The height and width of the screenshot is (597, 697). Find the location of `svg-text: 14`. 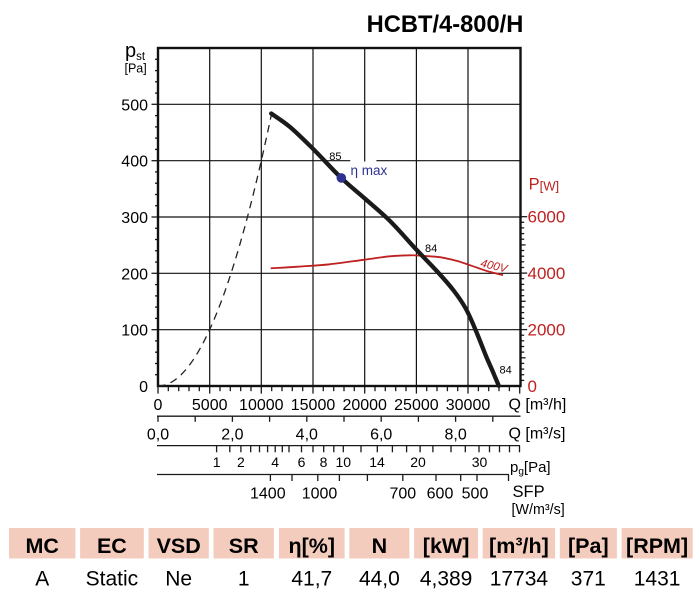

svg-text: 14 is located at coordinates (377, 462).